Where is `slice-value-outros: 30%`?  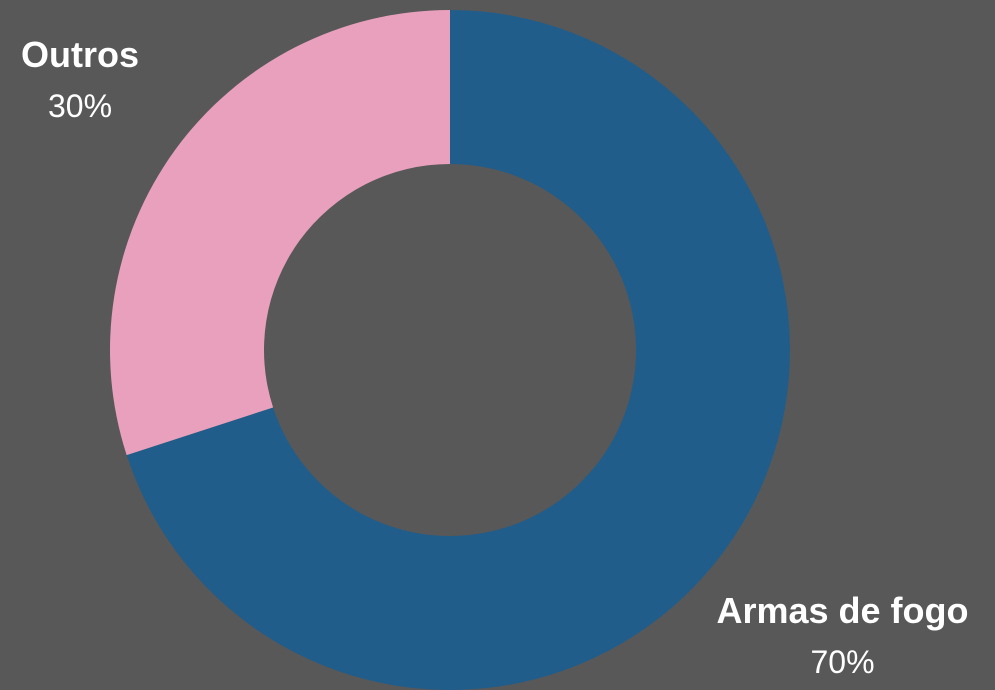 slice-value-outros: 30% is located at coordinates (80, 106).